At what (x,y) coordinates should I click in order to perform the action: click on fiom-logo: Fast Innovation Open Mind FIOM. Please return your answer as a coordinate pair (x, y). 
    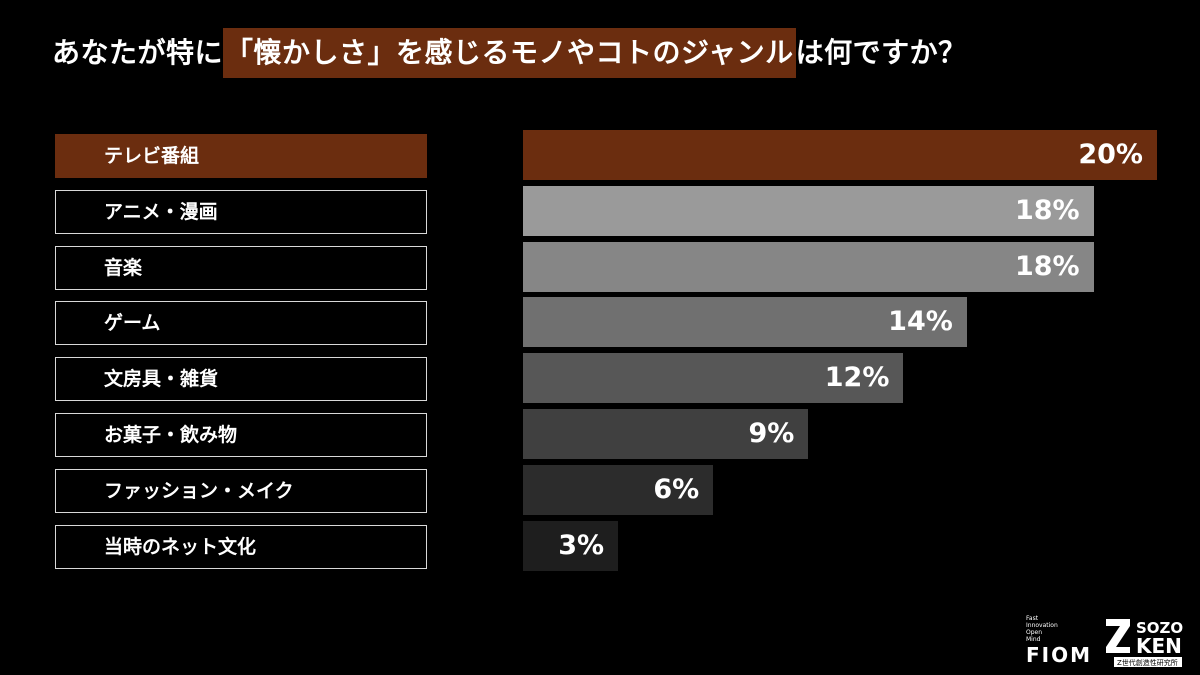
    Looking at the image, I should click on (1061, 641).